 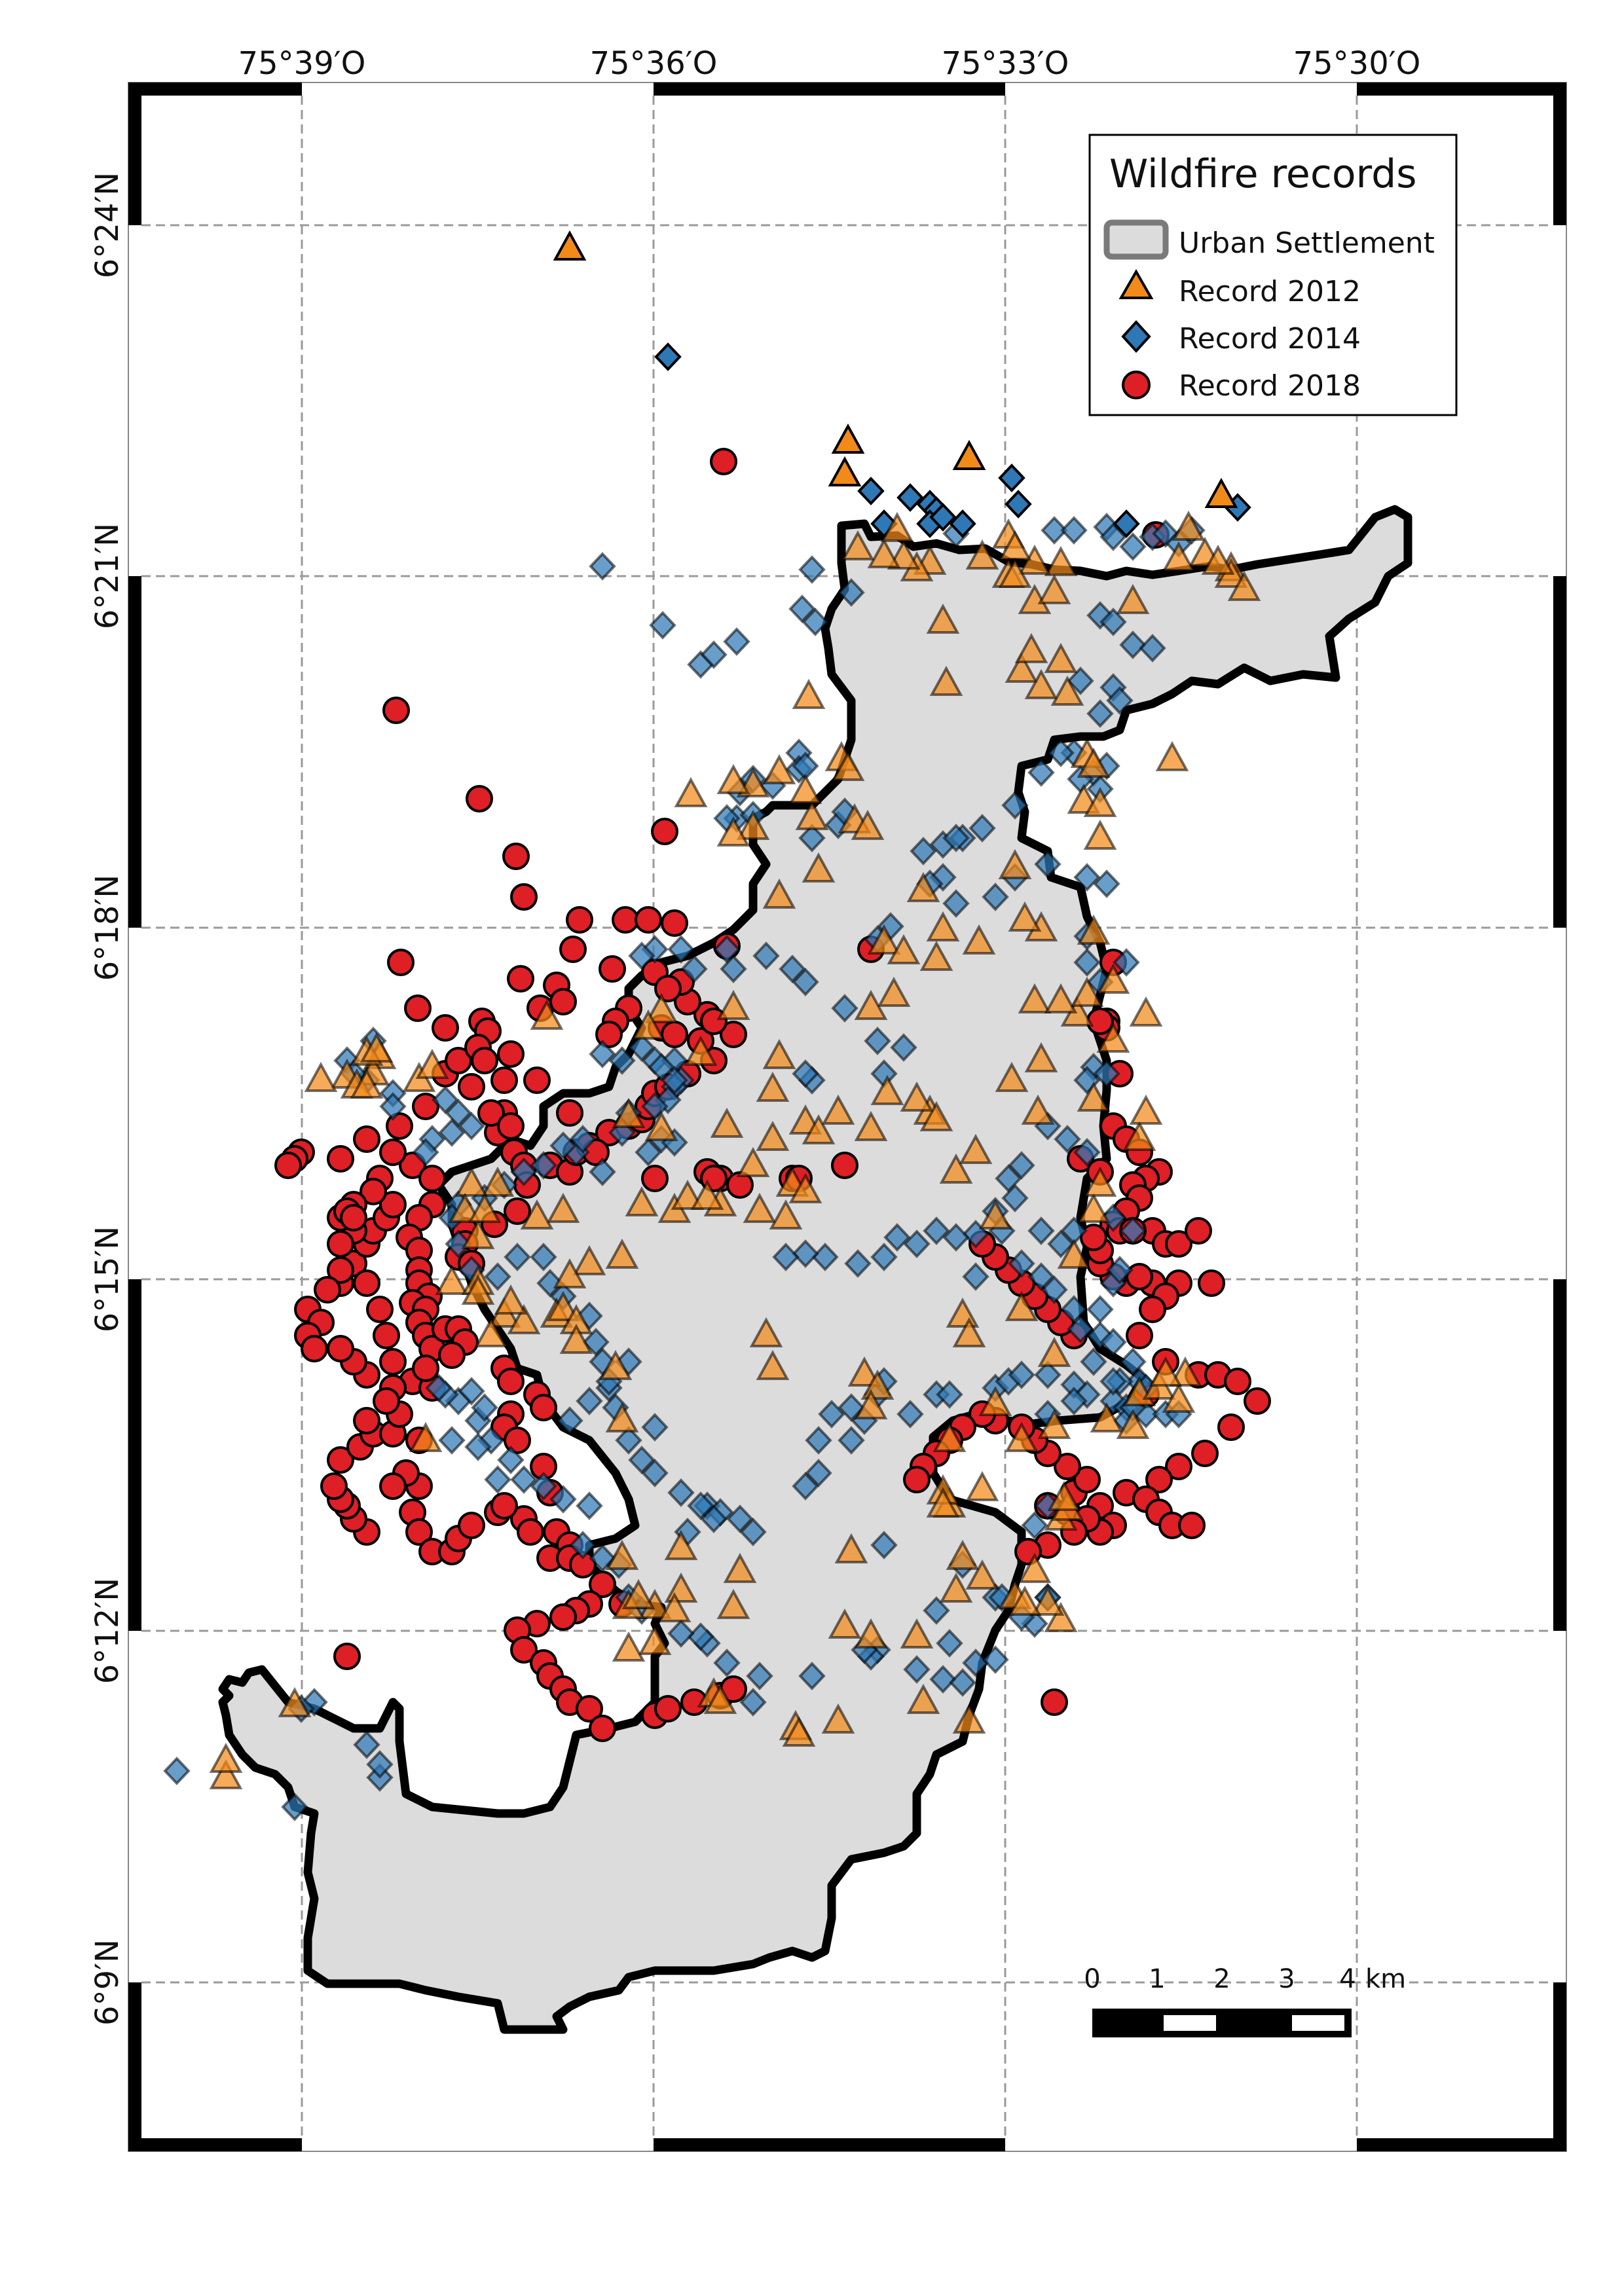 What do you see at coordinates (654, 63) in the screenshot?
I see `lon-label: 75°36′O` at bounding box center [654, 63].